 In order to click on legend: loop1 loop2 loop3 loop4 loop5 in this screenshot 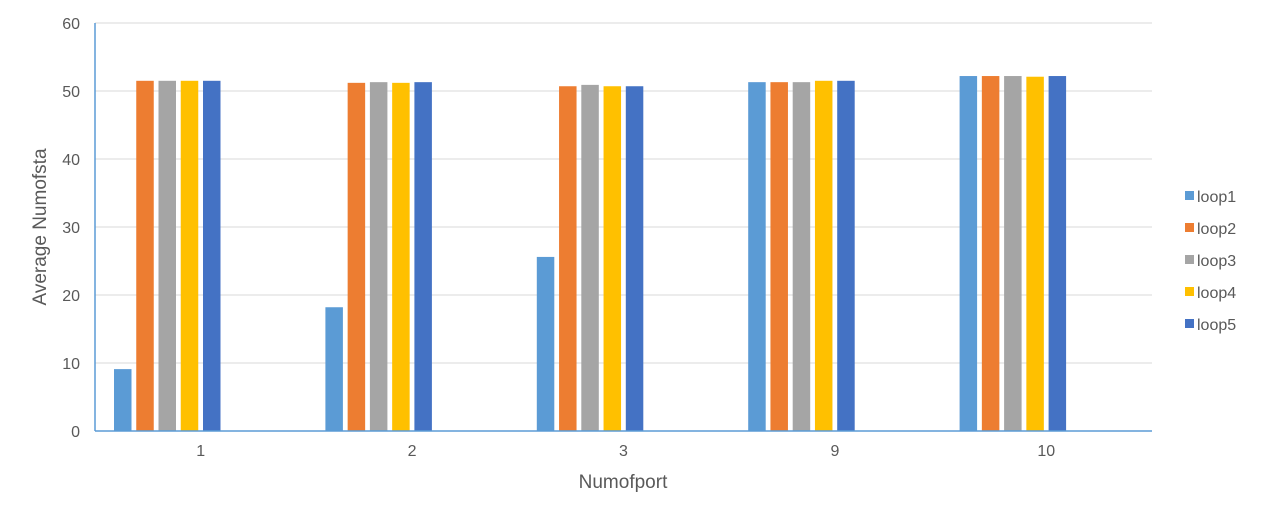, I will do `click(1210, 261)`.